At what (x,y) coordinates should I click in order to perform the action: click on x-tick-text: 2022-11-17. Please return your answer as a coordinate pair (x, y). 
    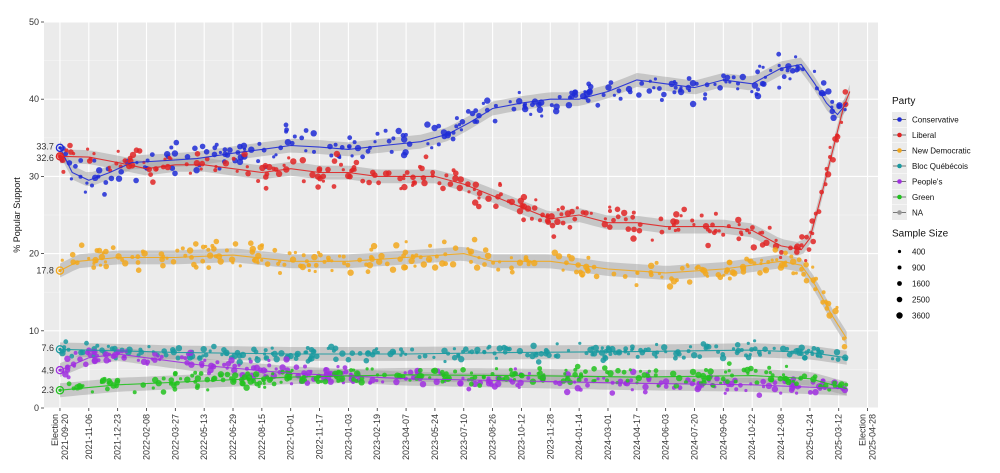
    Looking at the image, I should click on (320, 436).